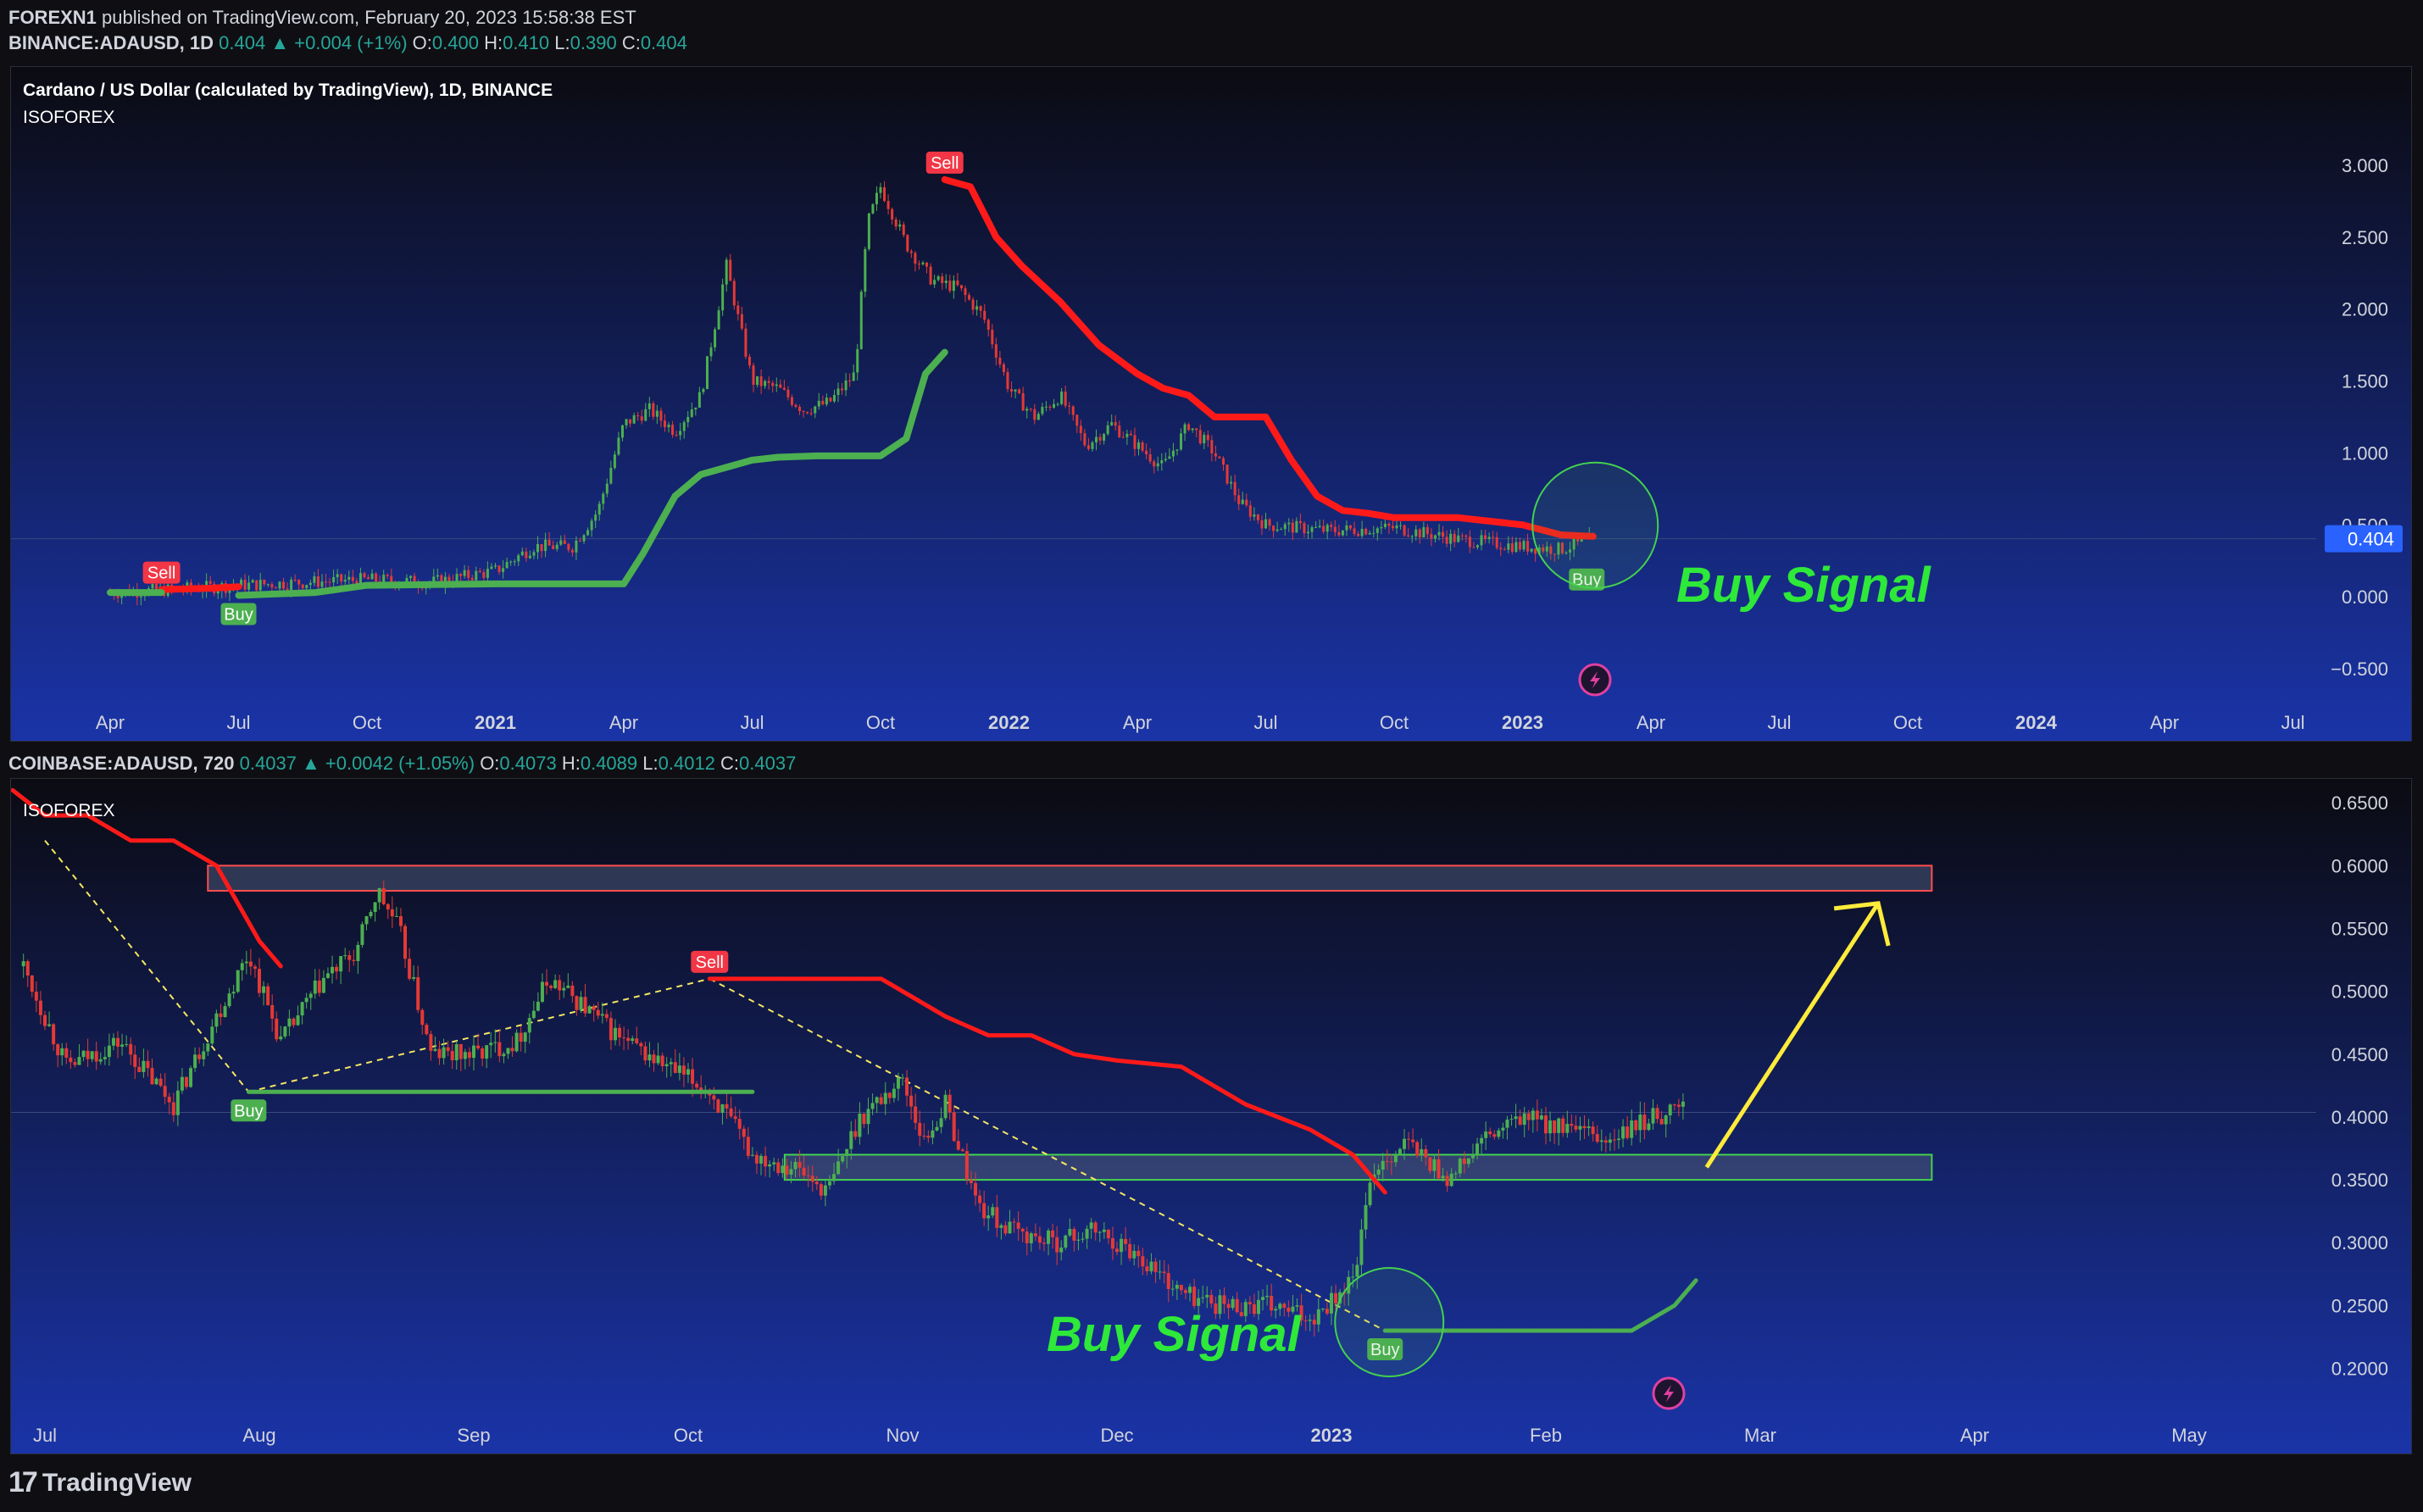  Describe the element at coordinates (53, 17) in the screenshot. I see `publisher-name: FOREXN1` at that location.